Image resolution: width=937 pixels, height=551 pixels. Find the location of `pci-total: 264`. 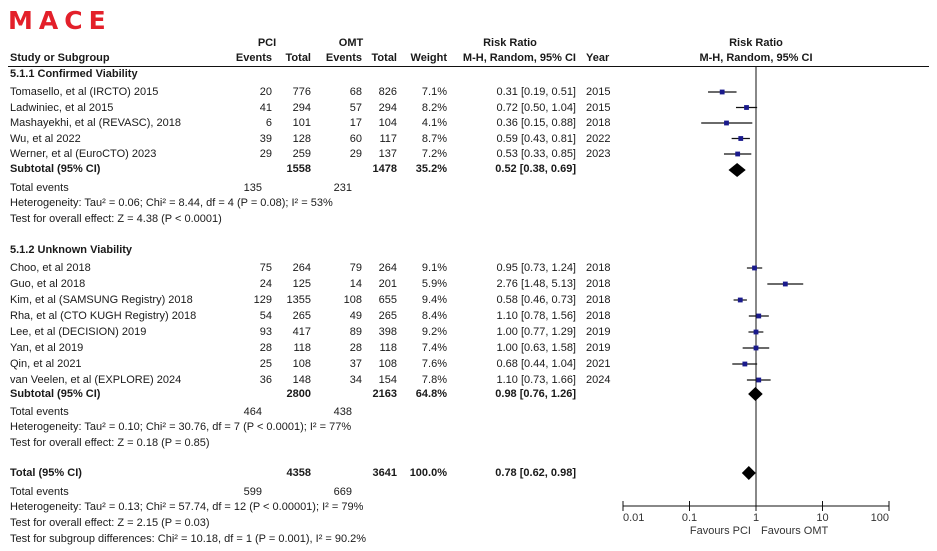

pci-total: 264 is located at coordinates (301, 268).